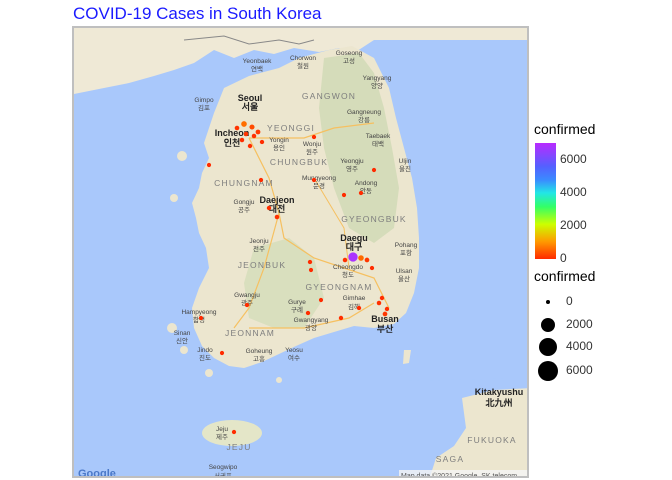  What do you see at coordinates (205, 357) in the screenshot?
I see `map-label: 진도` at bounding box center [205, 357].